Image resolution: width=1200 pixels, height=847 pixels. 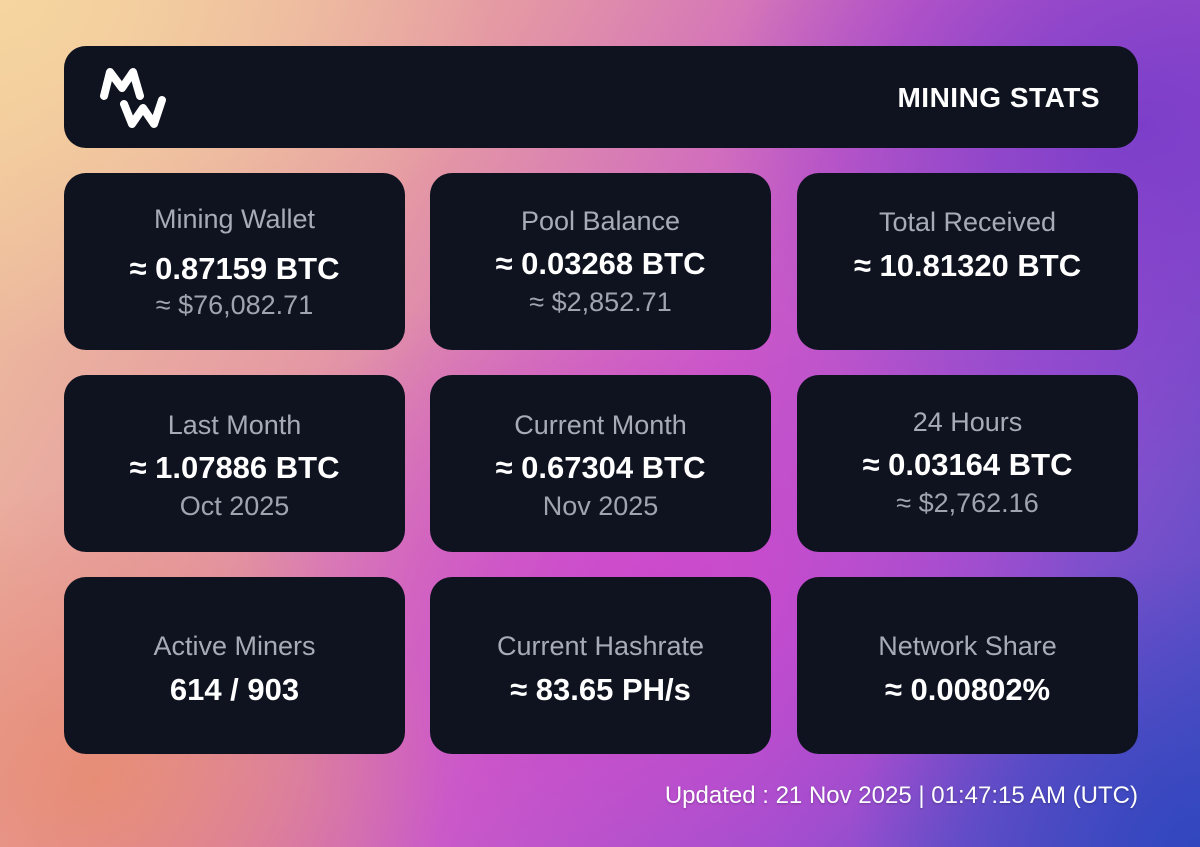 I want to click on card-mining-wallet: Mining Wallet ≈ 0.87159 BTC ≈ $76,082.71, so click(x=234, y=261).